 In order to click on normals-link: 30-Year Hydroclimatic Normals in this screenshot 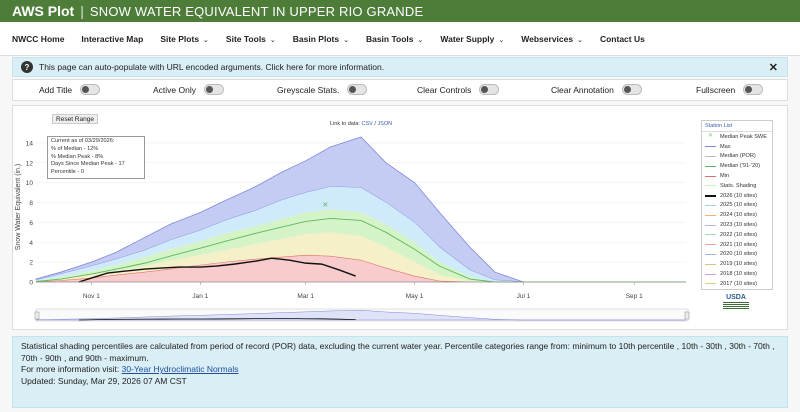, I will do `click(180, 369)`.